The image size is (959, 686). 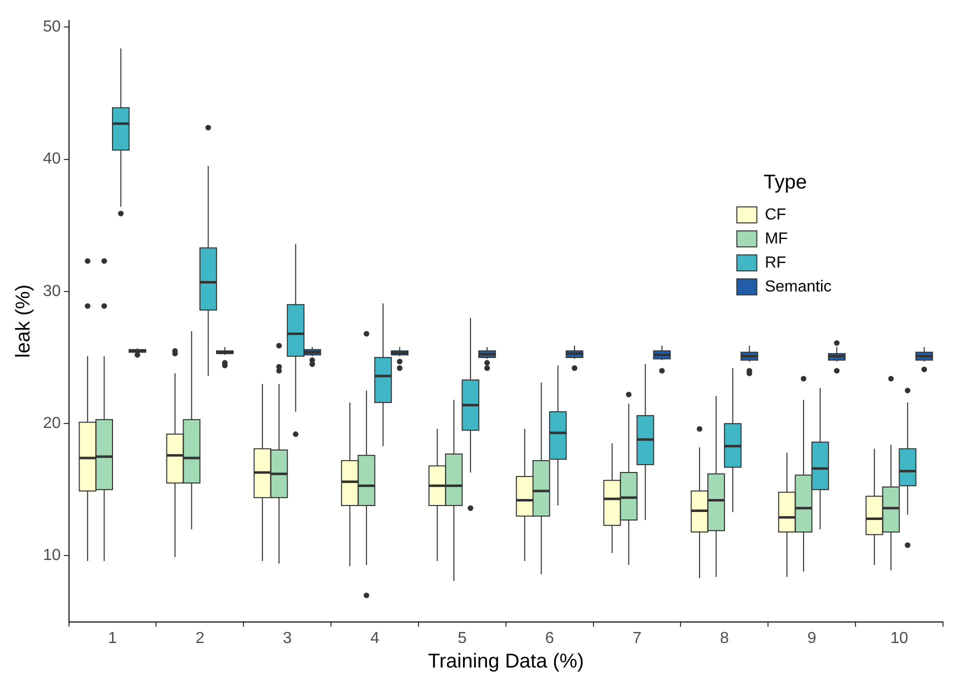 What do you see at coordinates (776, 239) in the screenshot?
I see `legend-label: MF` at bounding box center [776, 239].